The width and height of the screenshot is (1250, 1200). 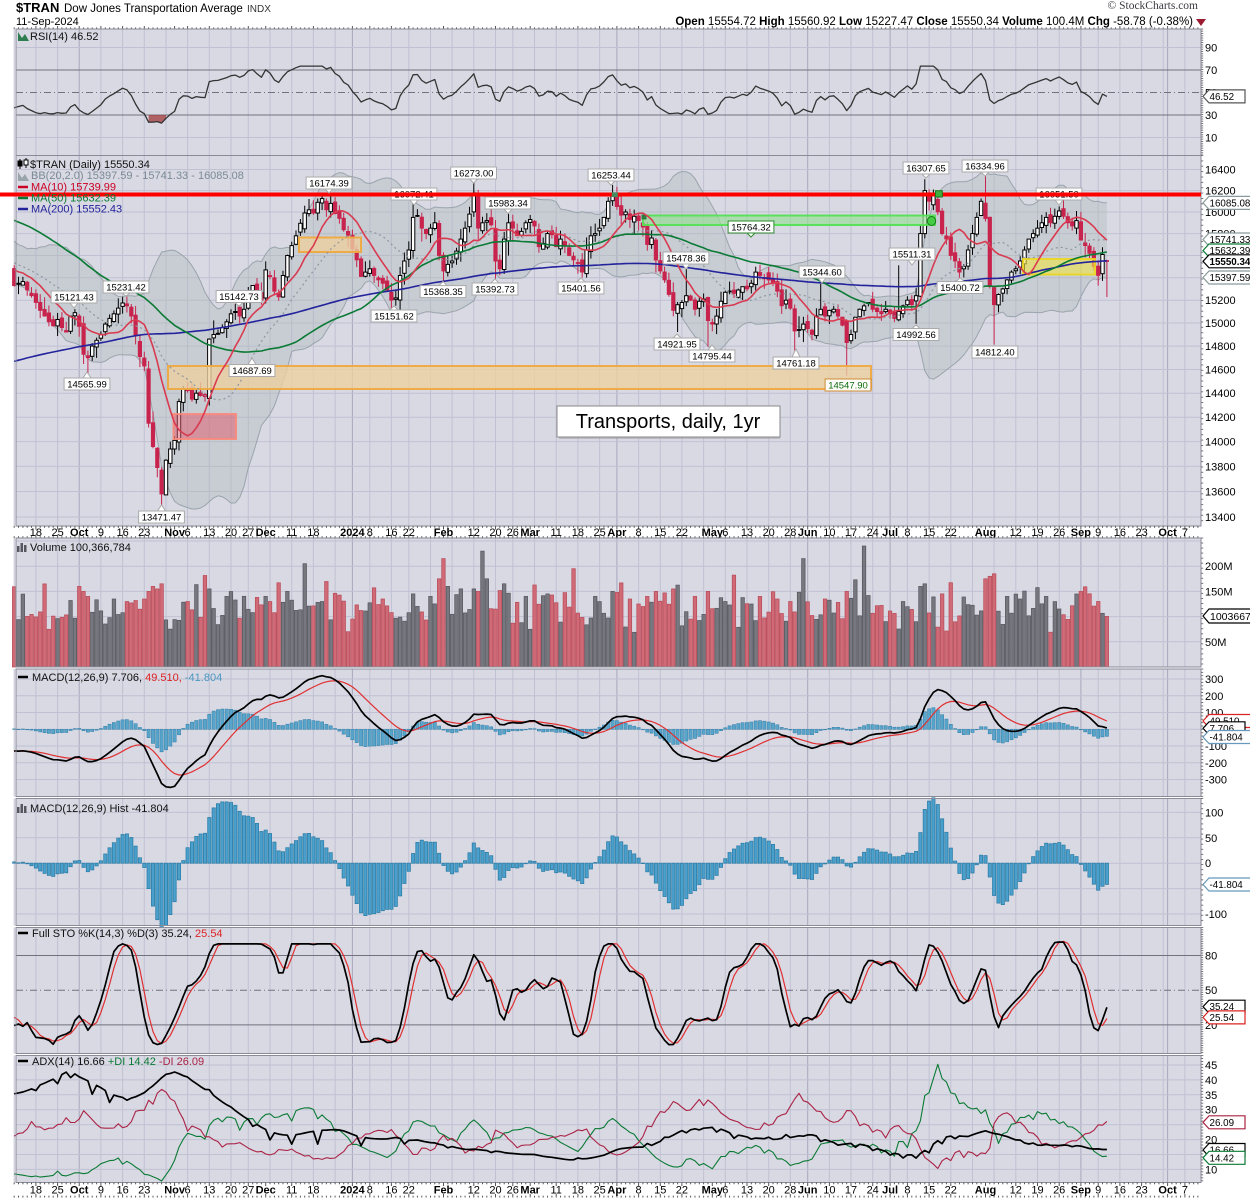 What do you see at coordinates (127, 934) in the screenshot?
I see `svg-text:Full STO %K(14,3) %D(3) 35.24,: Full STO %K(14,3) %D(3) 35.24, 25.54` at bounding box center [127, 934].